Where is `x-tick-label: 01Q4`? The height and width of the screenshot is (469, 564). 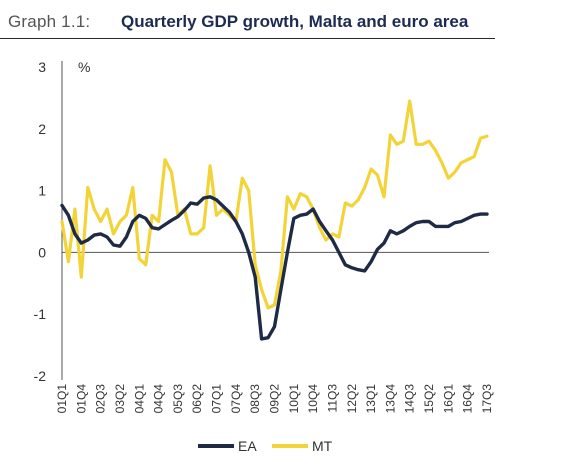 x-tick-label: 01Q4 is located at coordinates (81, 399).